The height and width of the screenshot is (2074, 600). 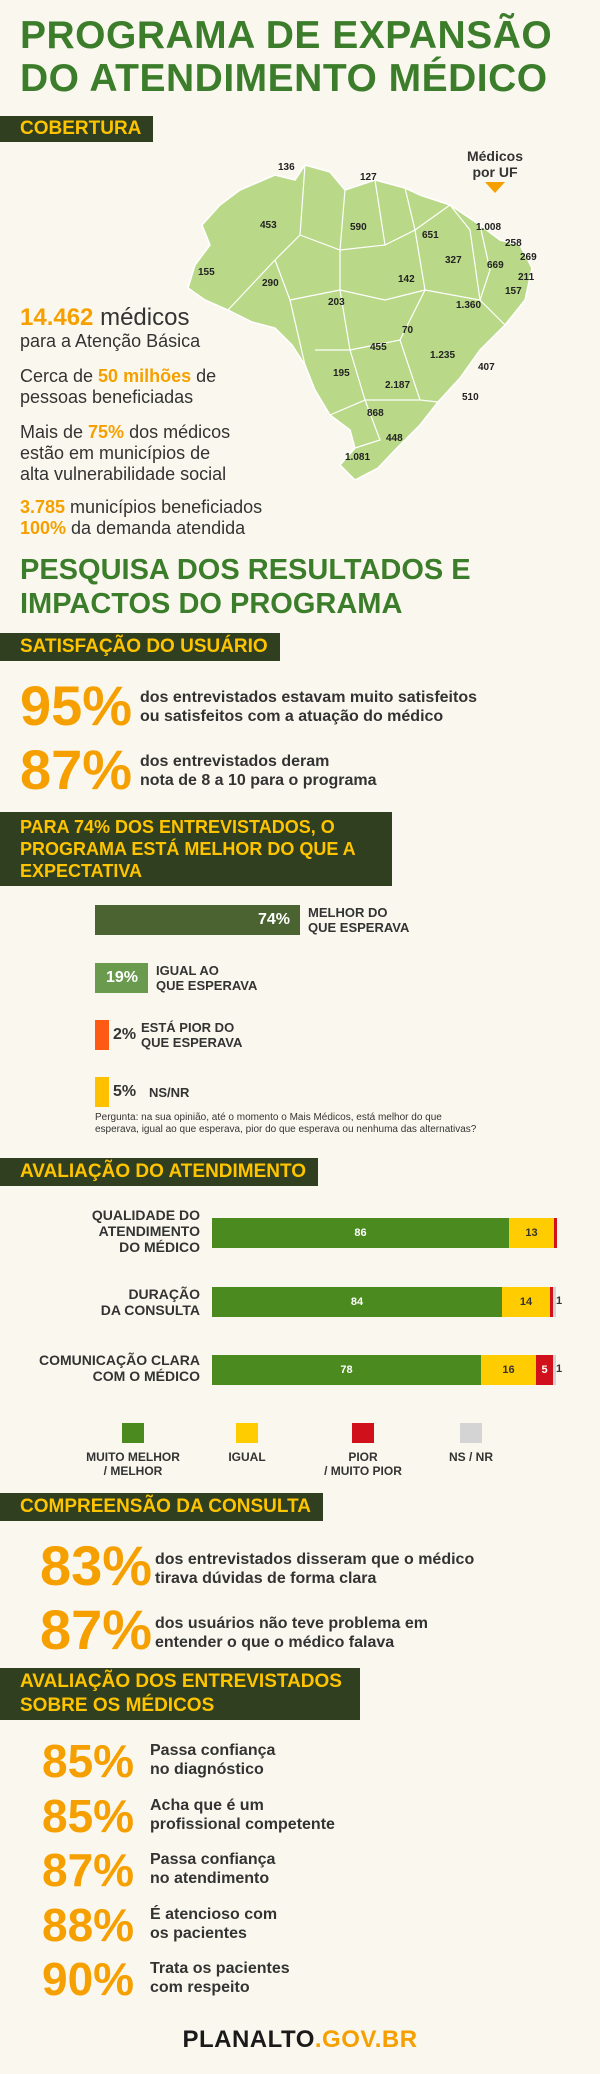 What do you see at coordinates (77, 129) in the screenshot?
I see `cobertura-banner: COBERTURA` at bounding box center [77, 129].